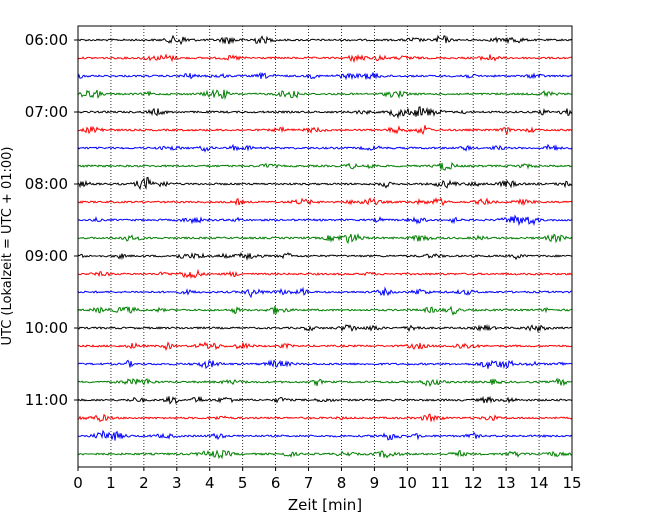 The width and height of the screenshot is (650, 520). I want to click on x-tick-label: 7, so click(309, 483).